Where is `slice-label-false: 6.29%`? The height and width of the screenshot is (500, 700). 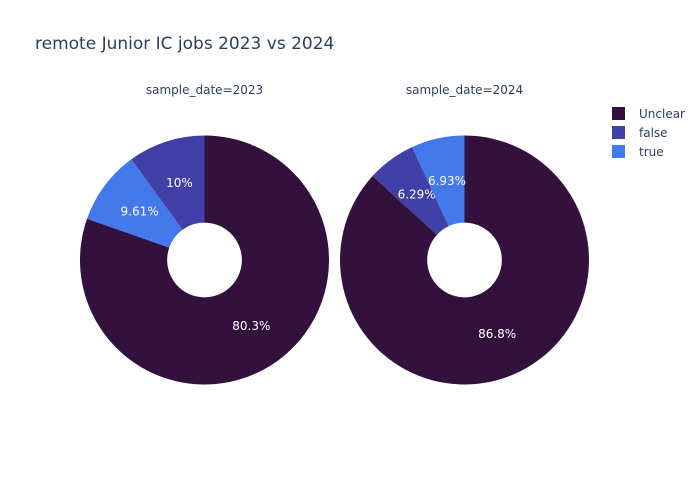 slice-label-false: 6.29% is located at coordinates (417, 195).